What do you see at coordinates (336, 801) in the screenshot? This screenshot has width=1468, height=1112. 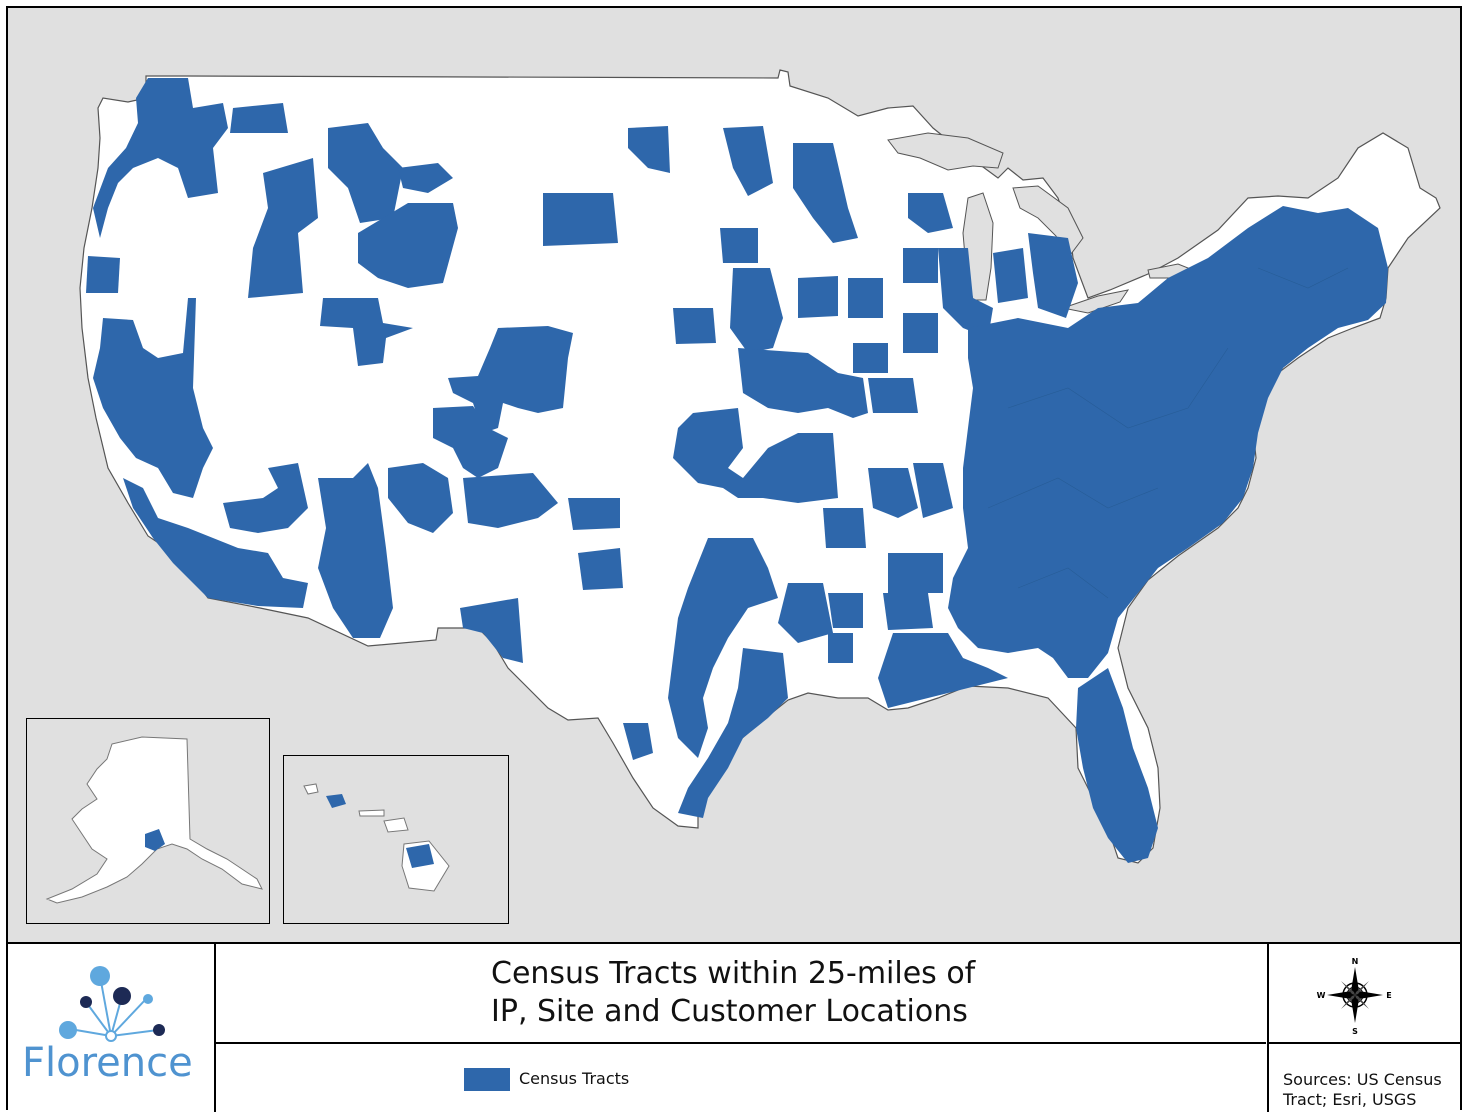 I see `oahu-island` at bounding box center [336, 801].